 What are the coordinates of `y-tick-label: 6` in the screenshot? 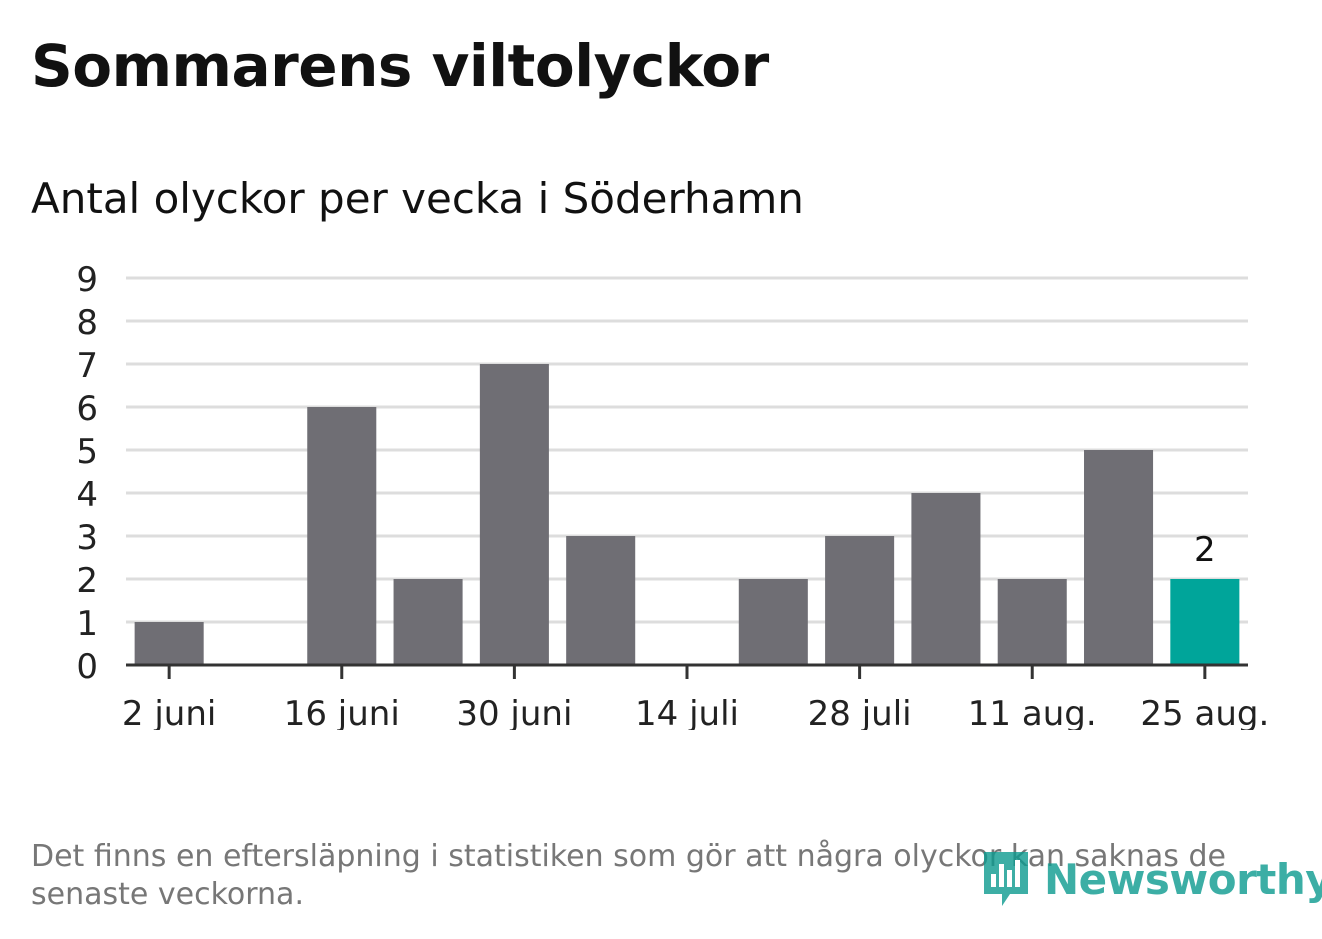 It's located at (87, 409).